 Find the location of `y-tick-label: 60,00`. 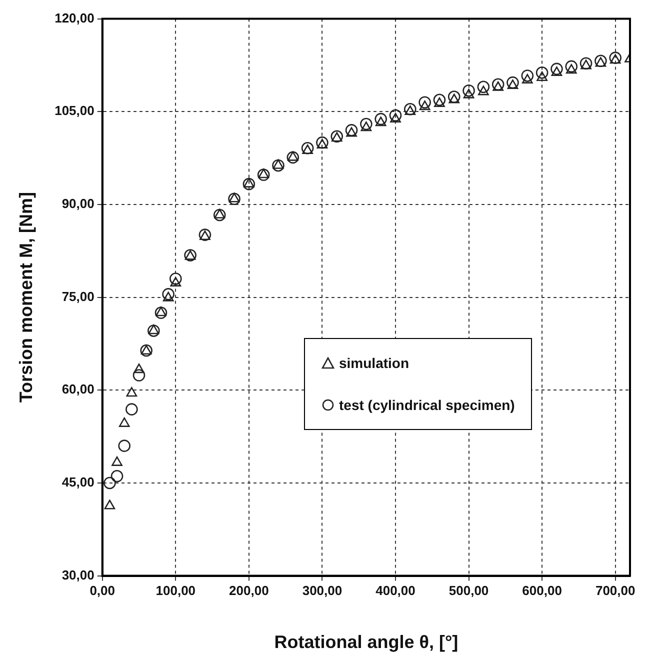

y-tick-label: 60,00 is located at coordinates (78, 389).